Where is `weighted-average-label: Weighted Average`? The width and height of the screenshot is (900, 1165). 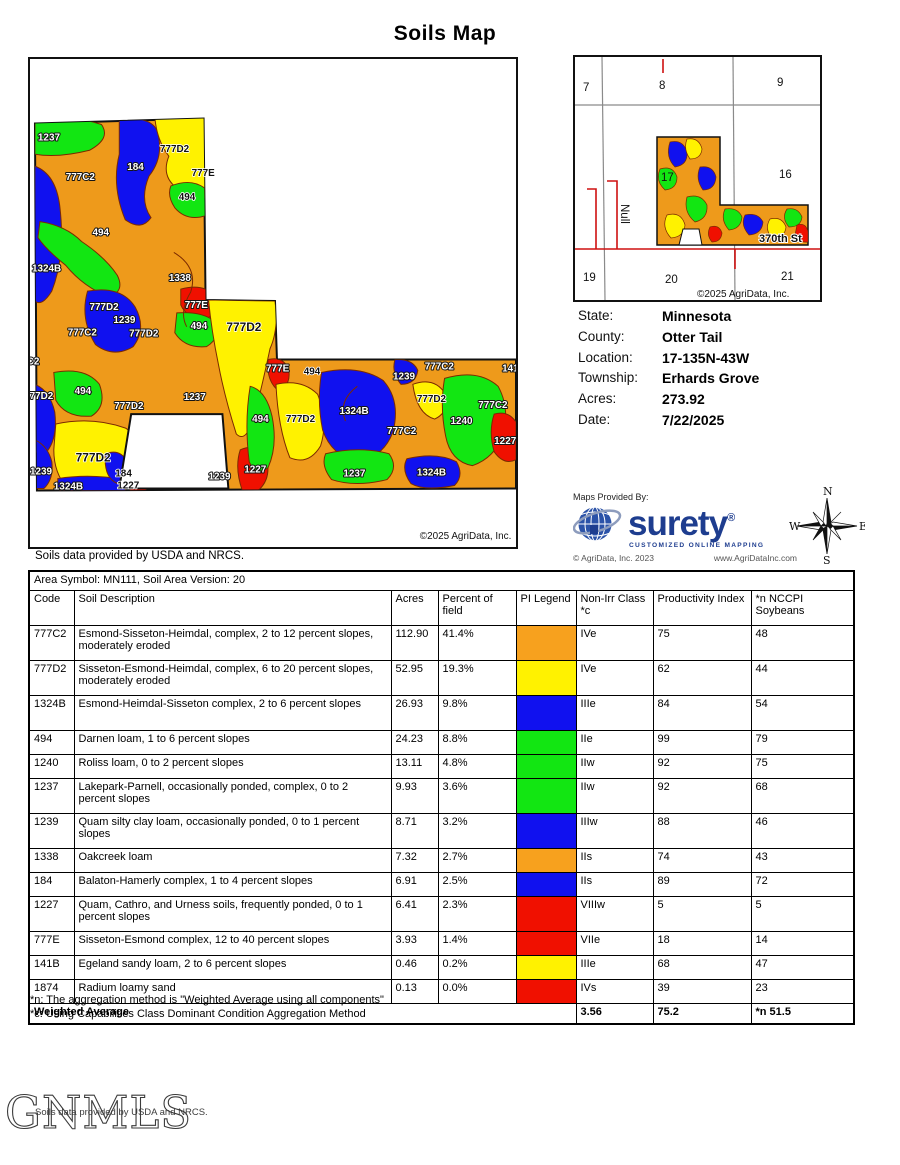
weighted-average-label: Weighted Average is located at coordinates (302, 1014).